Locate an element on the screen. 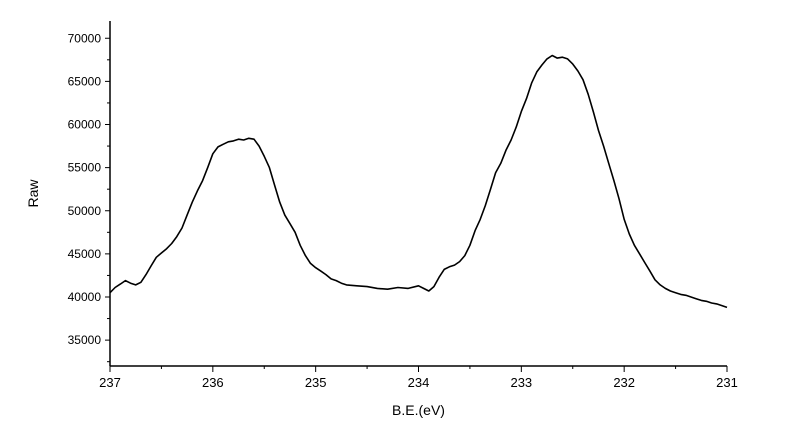 Image resolution: width=800 pixels, height=427 pixels. x-tick-label: 237 is located at coordinates (110, 382).